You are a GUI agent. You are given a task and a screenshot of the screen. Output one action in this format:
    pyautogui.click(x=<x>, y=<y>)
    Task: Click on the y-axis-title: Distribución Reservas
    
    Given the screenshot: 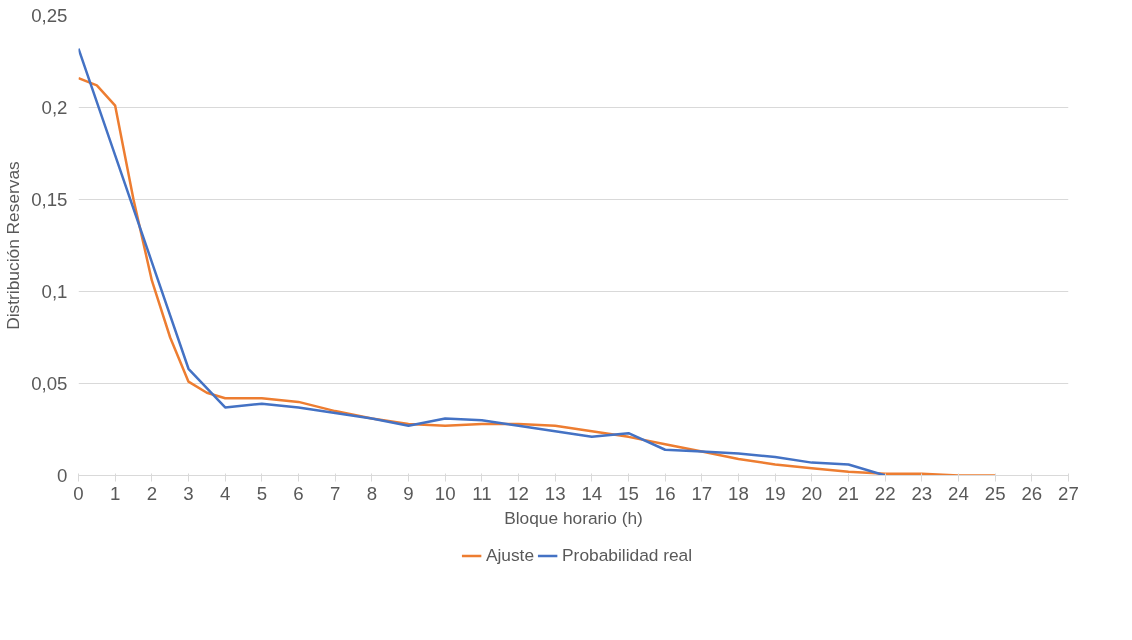 What is the action you would take?
    pyautogui.click(x=13, y=245)
    